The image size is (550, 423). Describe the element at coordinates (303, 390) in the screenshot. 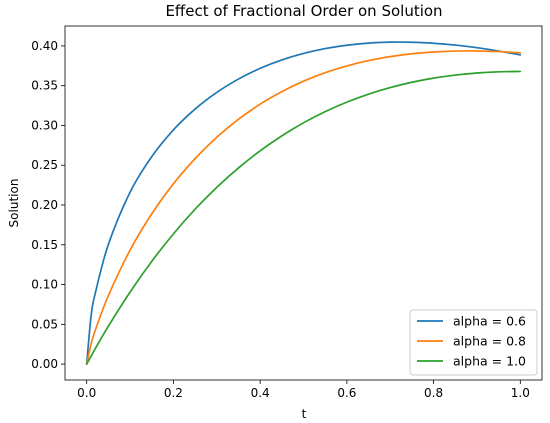

I see `x-axis-ticks: 0.0 0.2 0.4 0.6 0.8 1.0` at that location.